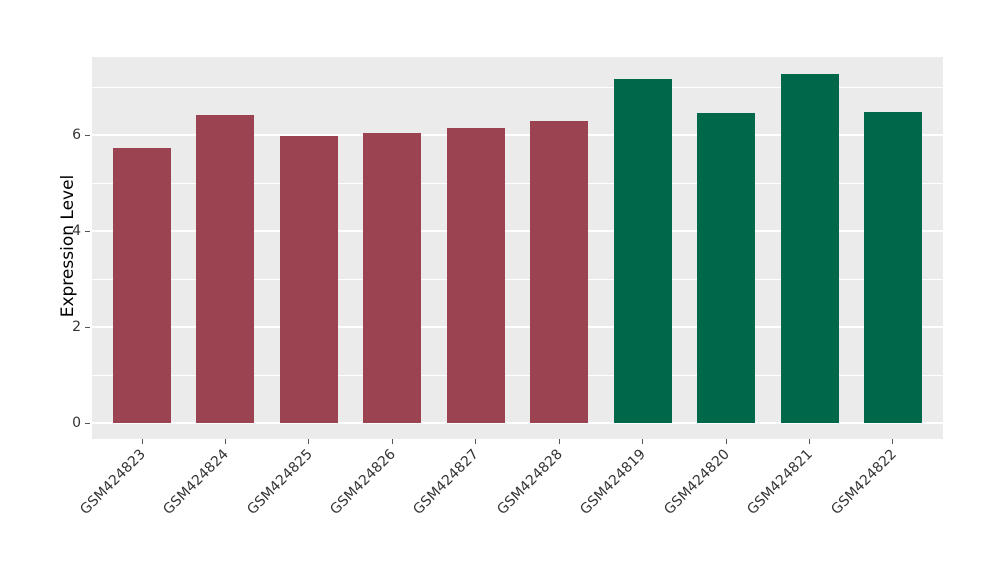 The width and height of the screenshot is (1000, 580). What do you see at coordinates (225, 268) in the screenshot?
I see `bar-GSM424824` at bounding box center [225, 268].